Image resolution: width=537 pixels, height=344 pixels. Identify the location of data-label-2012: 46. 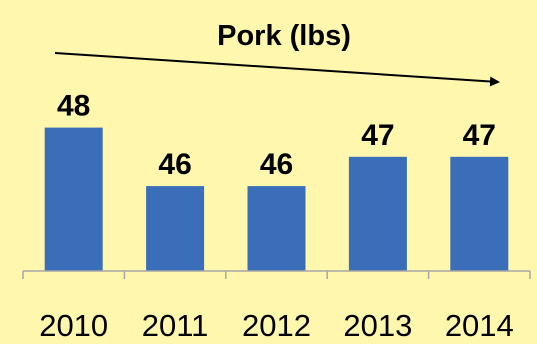
(276, 164).